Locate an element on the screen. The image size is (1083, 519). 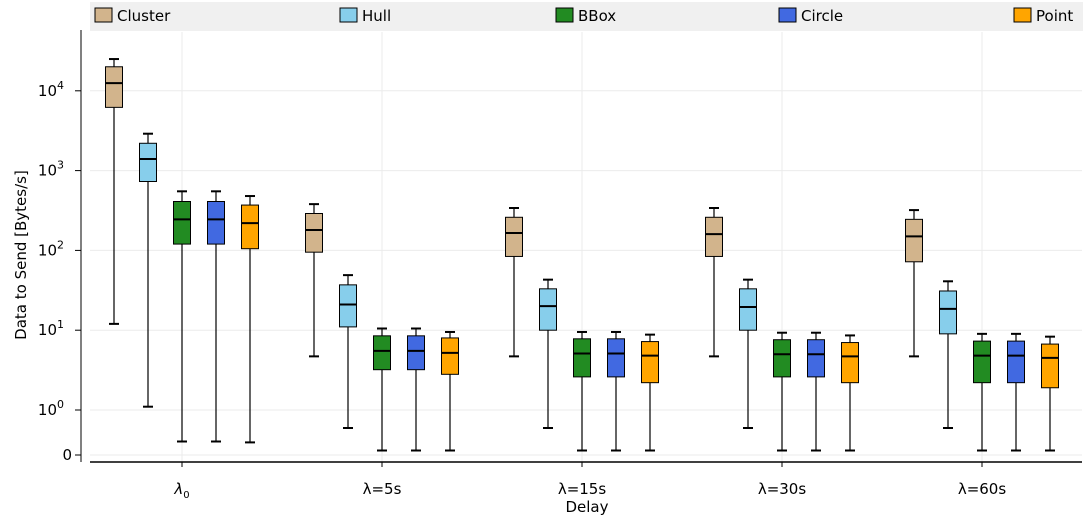
legend-item-cluster: Cluster is located at coordinates (132, 16).